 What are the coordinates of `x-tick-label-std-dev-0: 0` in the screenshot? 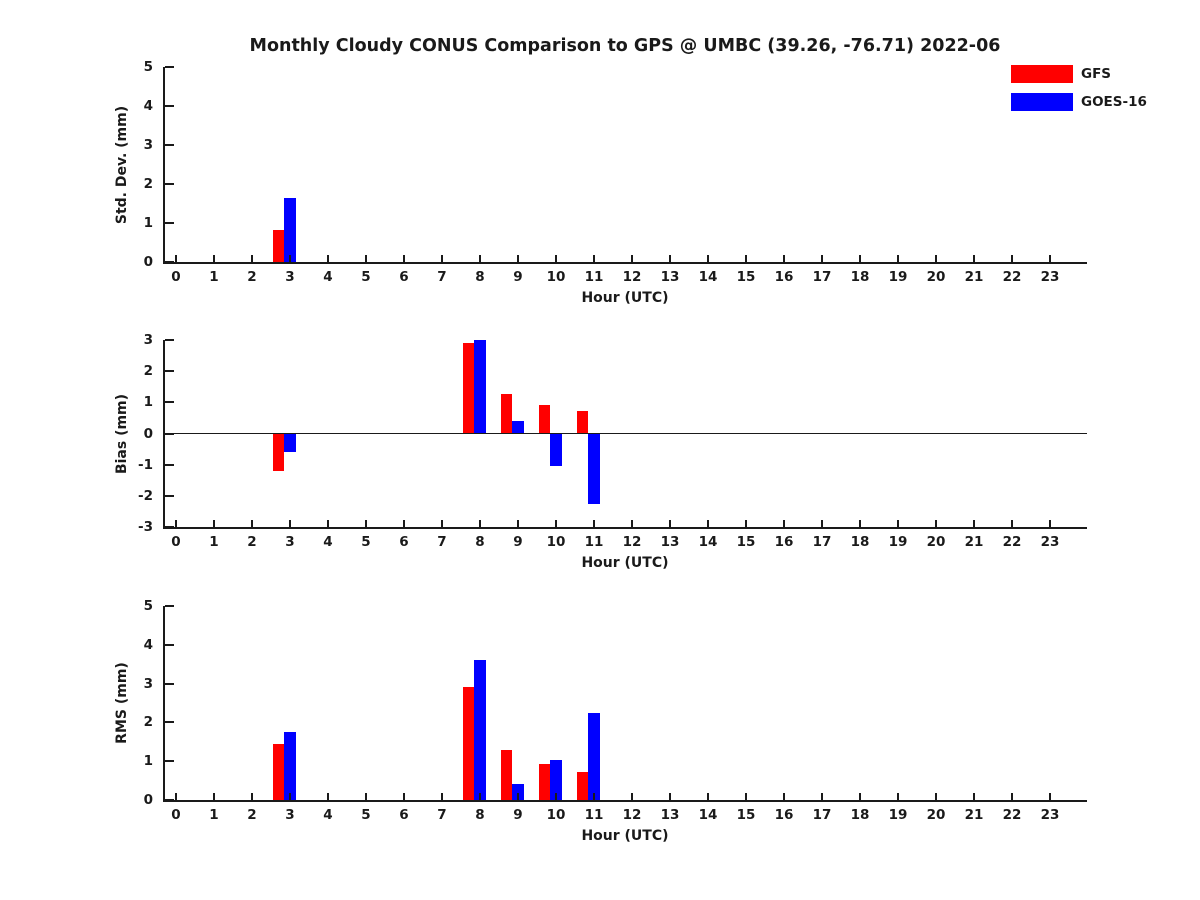 It's located at (176, 277).